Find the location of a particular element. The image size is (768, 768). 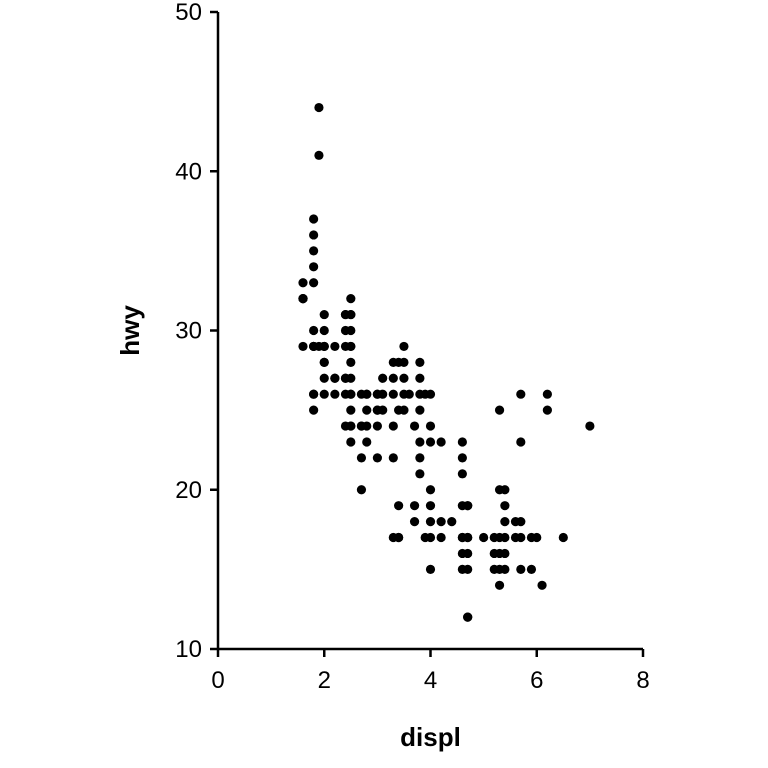

y-axis-title: hwy is located at coordinates (130, 330).